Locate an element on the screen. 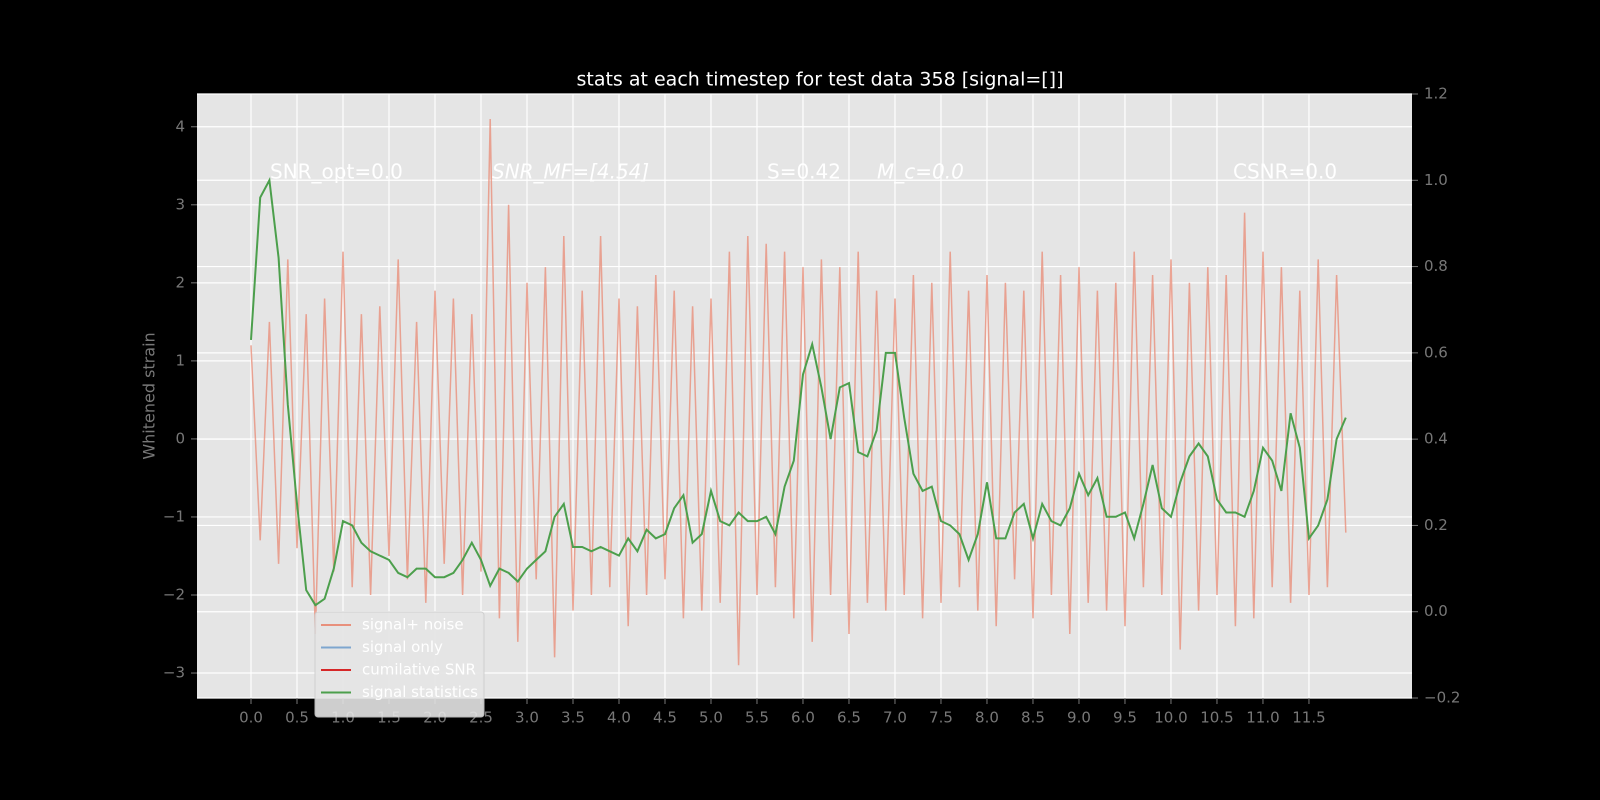 The image size is (1600, 800). y-tick-label: 1 is located at coordinates (180, 360).